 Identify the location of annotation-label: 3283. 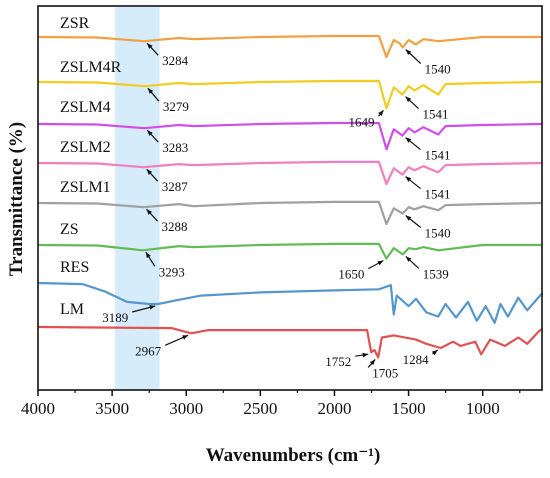
(175, 147).